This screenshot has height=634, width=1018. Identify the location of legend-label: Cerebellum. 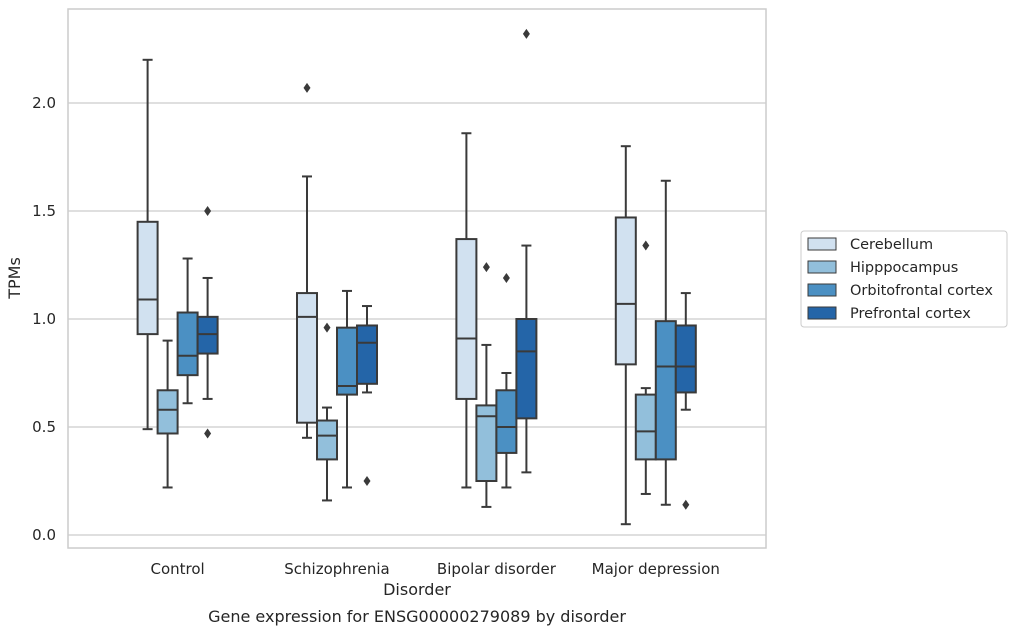
(891, 245).